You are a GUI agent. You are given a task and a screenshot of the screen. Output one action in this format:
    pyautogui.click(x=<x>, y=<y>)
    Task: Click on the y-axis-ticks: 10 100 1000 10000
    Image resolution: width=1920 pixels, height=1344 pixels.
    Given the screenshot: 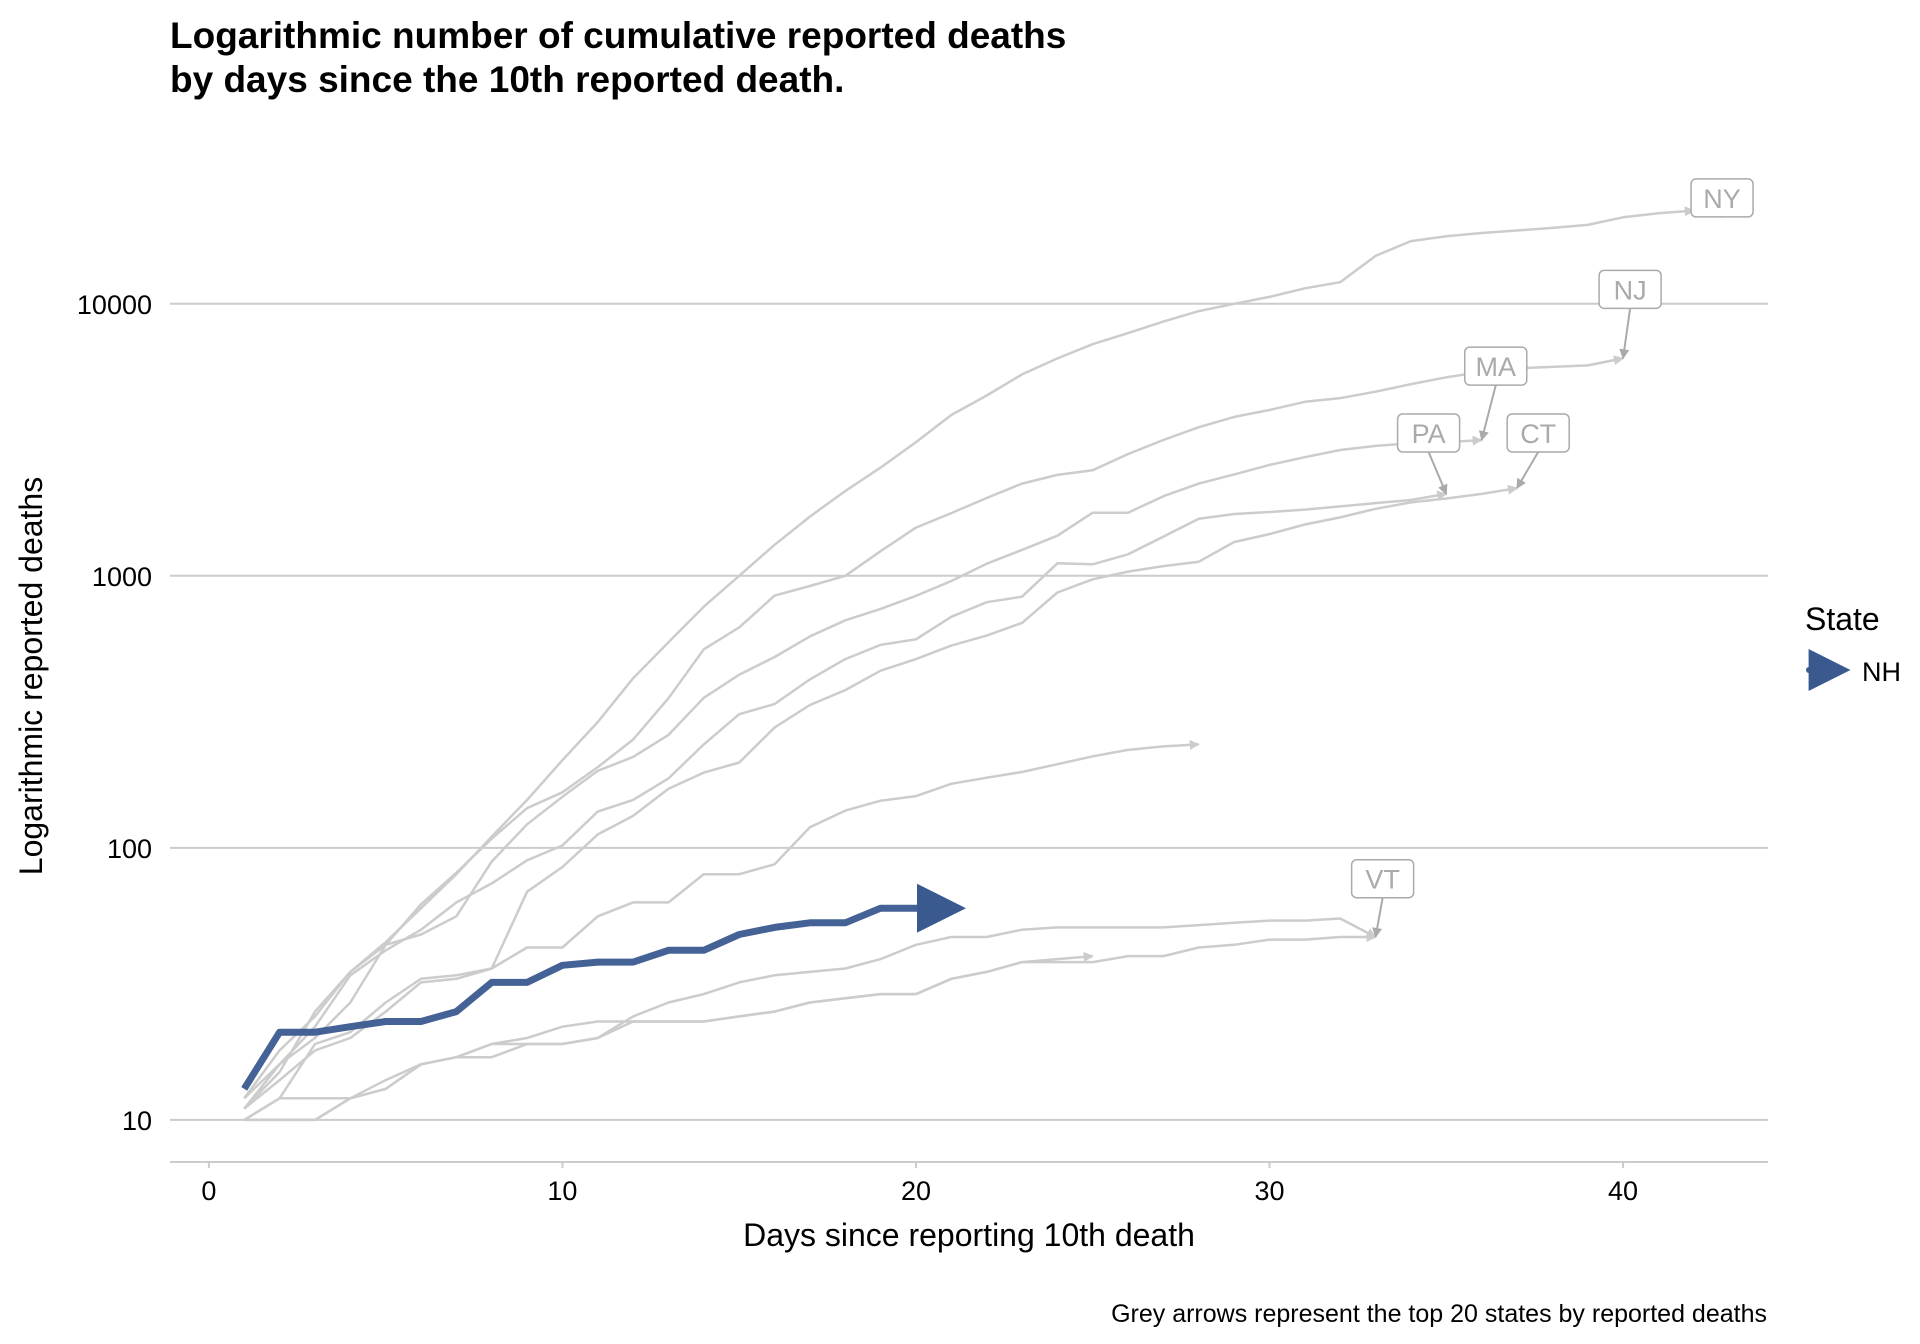 What is the action you would take?
    pyautogui.click(x=114, y=713)
    